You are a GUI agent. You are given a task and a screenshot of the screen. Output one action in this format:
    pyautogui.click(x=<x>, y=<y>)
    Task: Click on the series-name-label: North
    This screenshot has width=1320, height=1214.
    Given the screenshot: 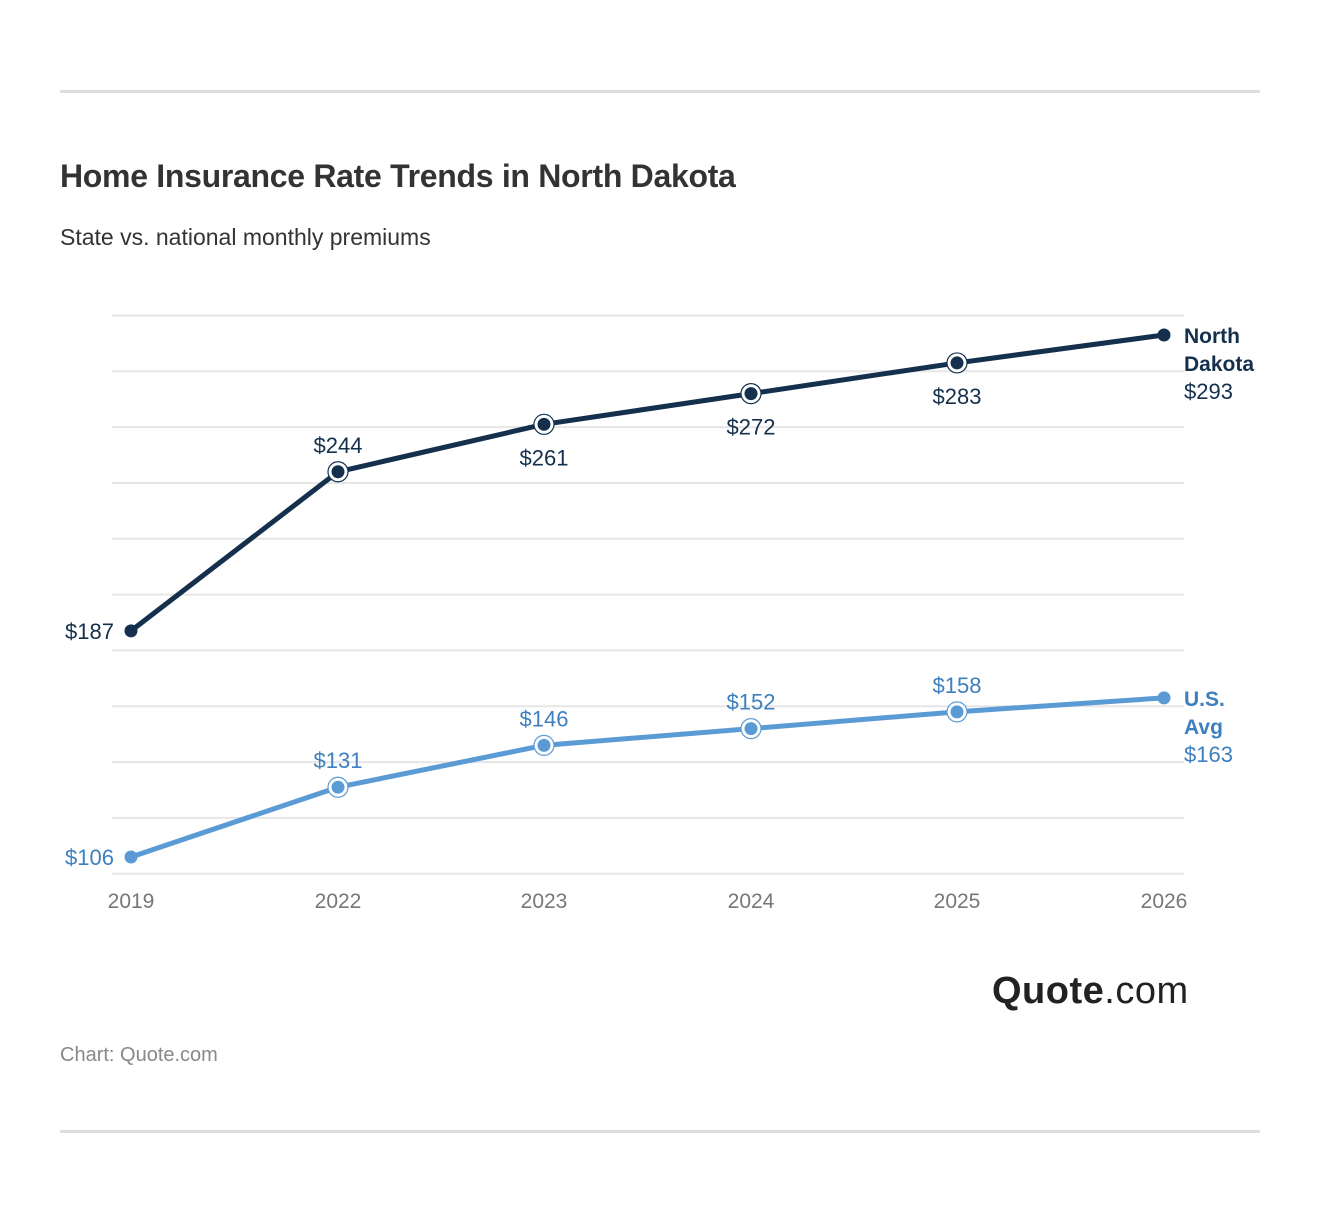 What is the action you would take?
    pyautogui.click(x=1212, y=336)
    